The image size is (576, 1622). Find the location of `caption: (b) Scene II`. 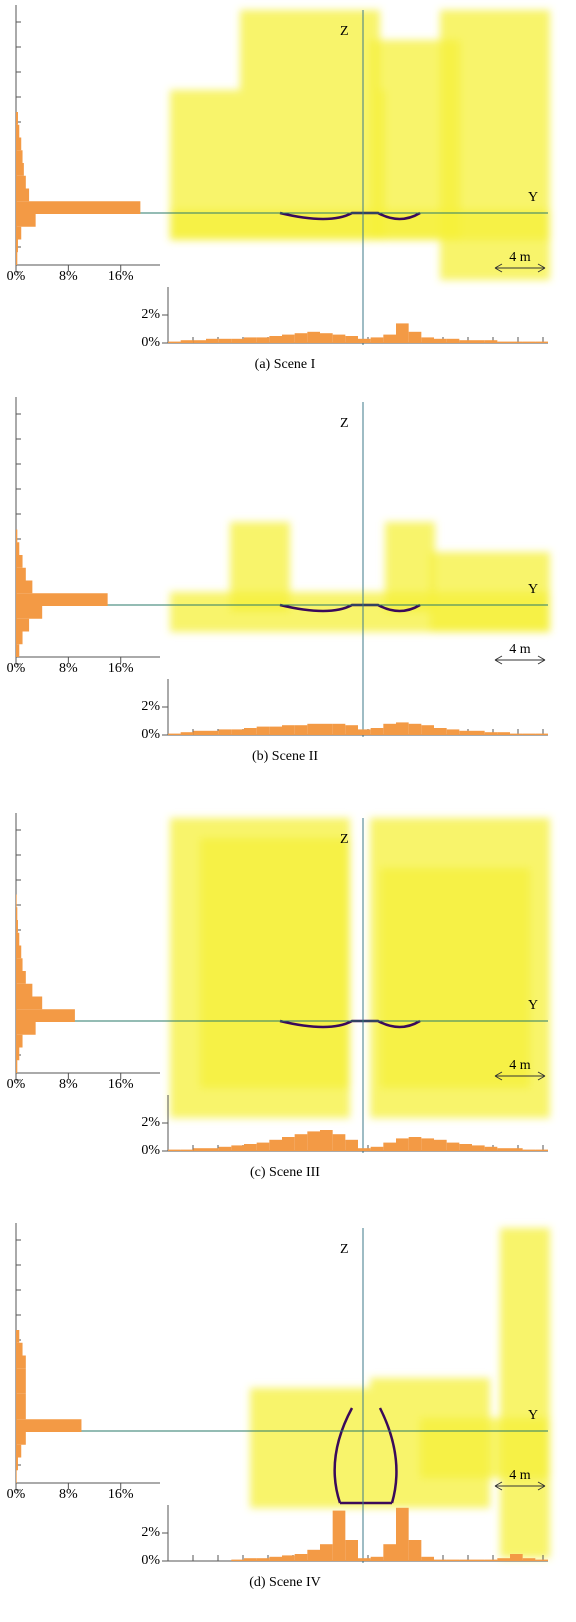

caption: (b) Scene II is located at coordinates (285, 756).